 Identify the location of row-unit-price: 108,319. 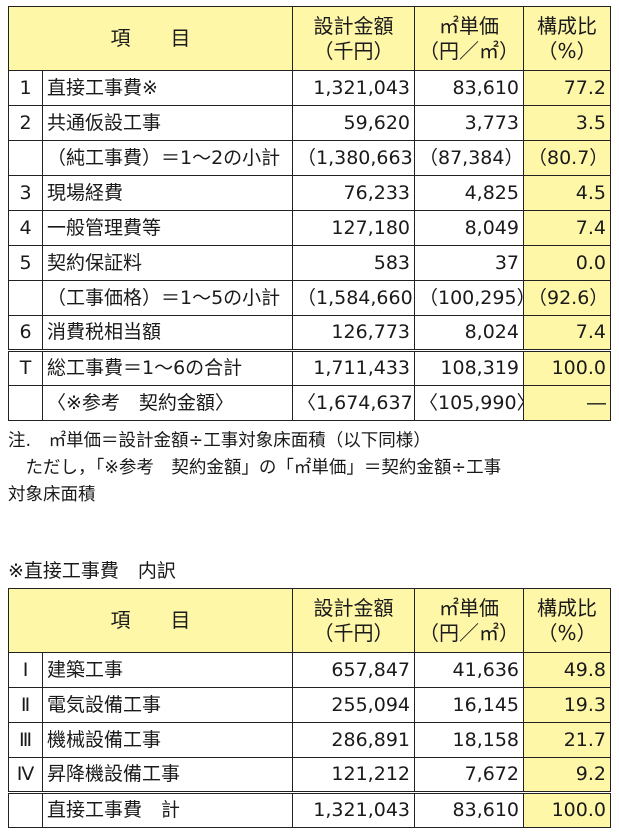
(469, 367).